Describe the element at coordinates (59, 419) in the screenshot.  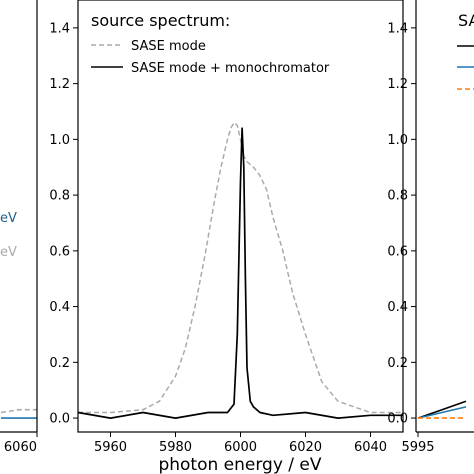
I see `center-y-tick-label: 0.0` at that location.